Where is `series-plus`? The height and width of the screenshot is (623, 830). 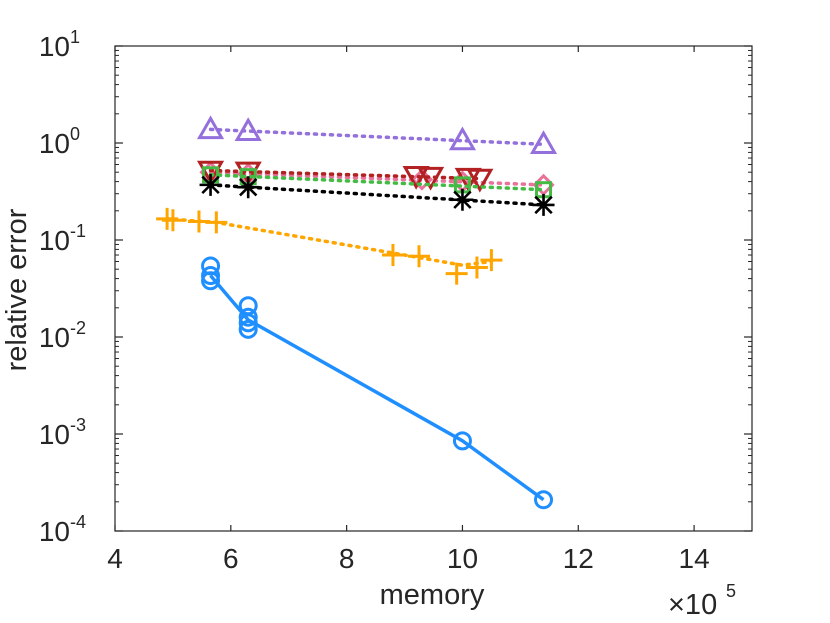 series-plus is located at coordinates (329, 246).